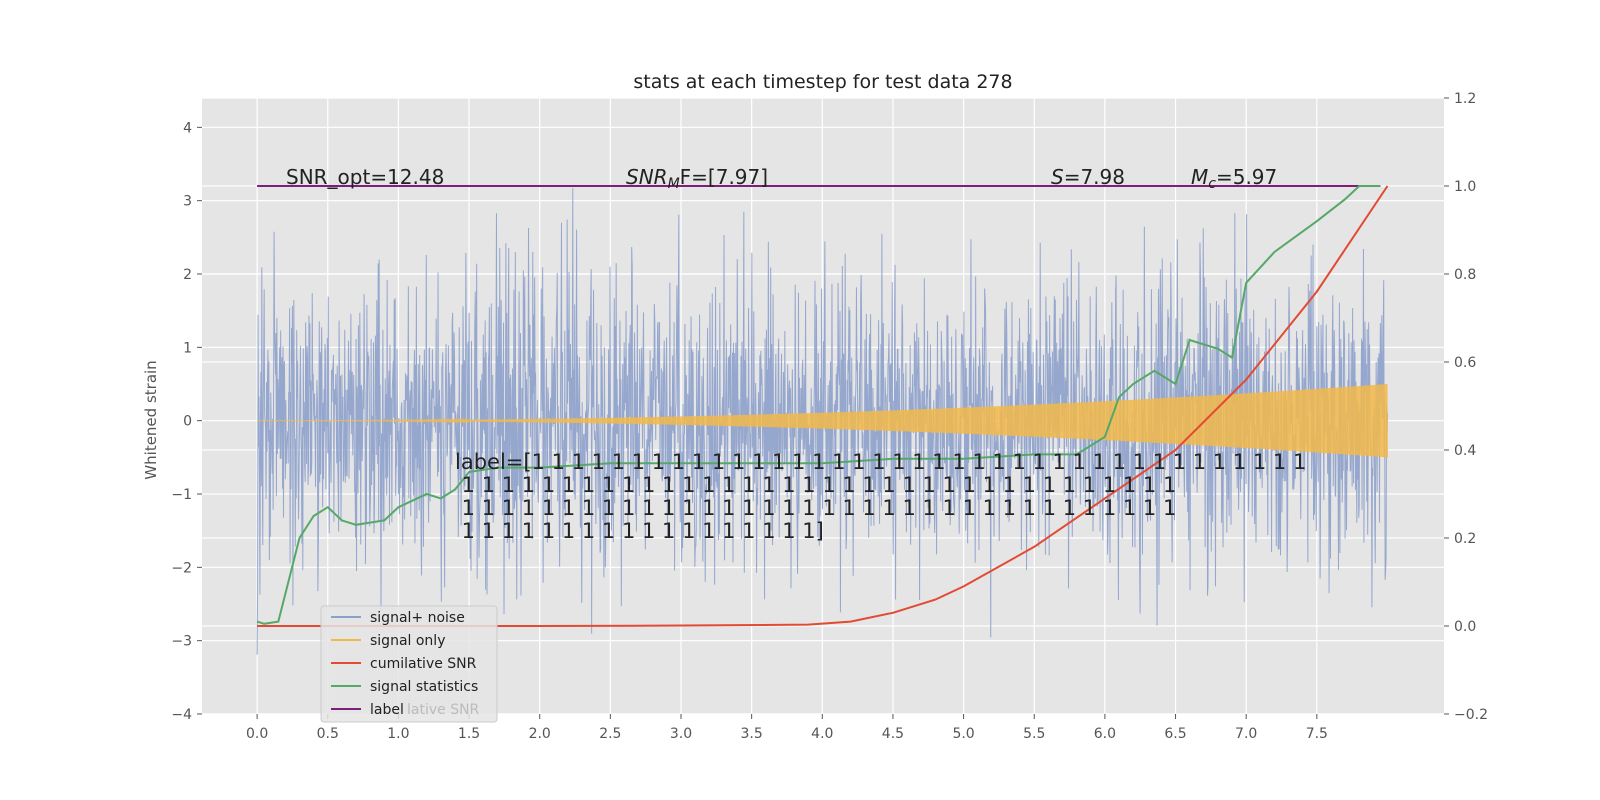  What do you see at coordinates (1465, 539) in the screenshot?
I see `y2-tick-label: 0.2` at bounding box center [1465, 539].